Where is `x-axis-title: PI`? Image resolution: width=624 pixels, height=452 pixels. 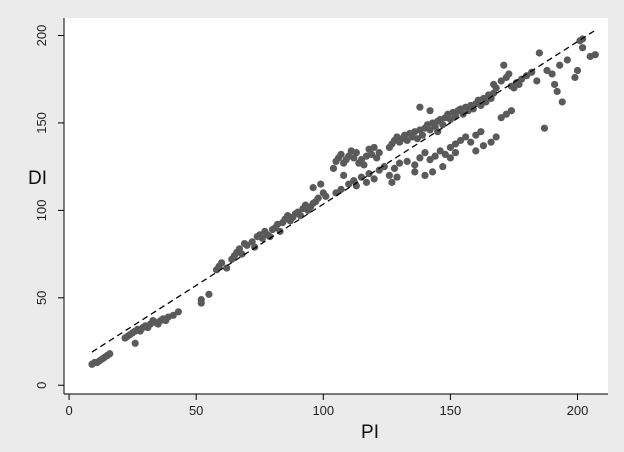
x-axis-title: PI is located at coordinates (370, 432).